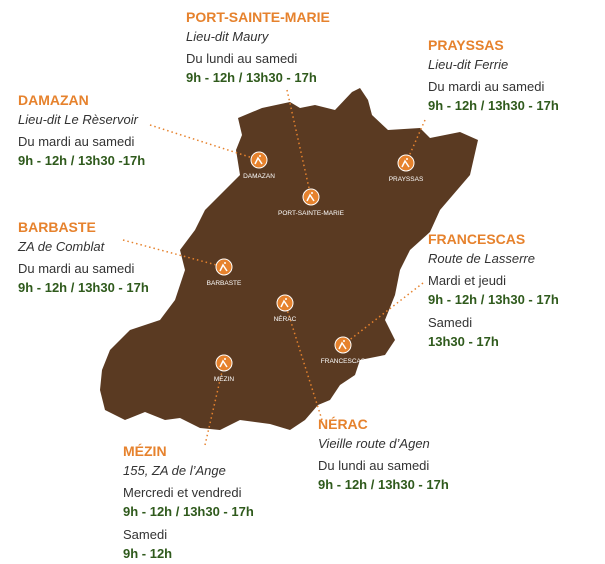 Image resolution: width=605 pixels, height=564 pixels. I want to click on site-address: ZA de Comblat, so click(61, 246).